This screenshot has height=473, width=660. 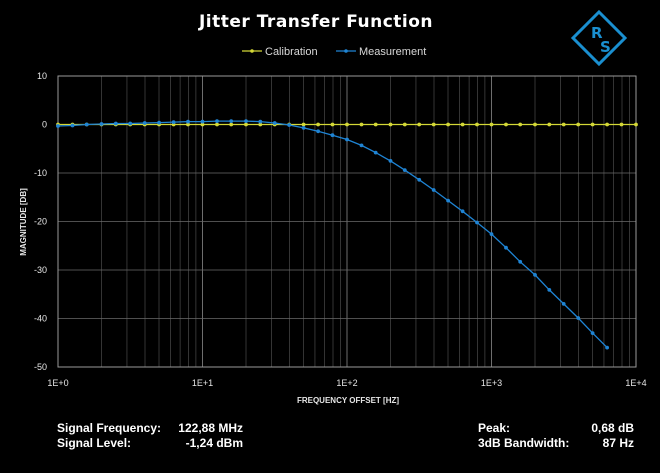 I want to click on y-tick-labels: 10 0 -10 -20 -30 -40 -50, so click(x=40, y=221).